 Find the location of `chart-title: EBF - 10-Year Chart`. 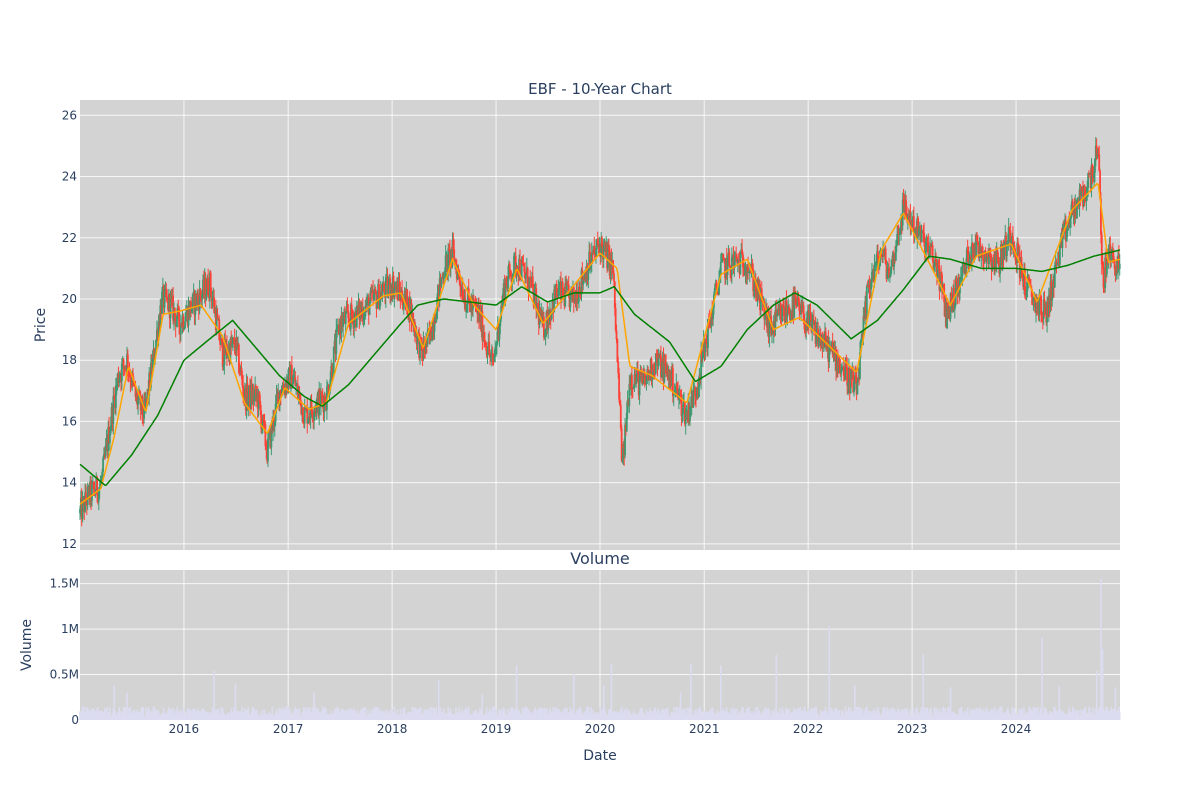

chart-title: EBF - 10-Year Chart is located at coordinates (600, 89).